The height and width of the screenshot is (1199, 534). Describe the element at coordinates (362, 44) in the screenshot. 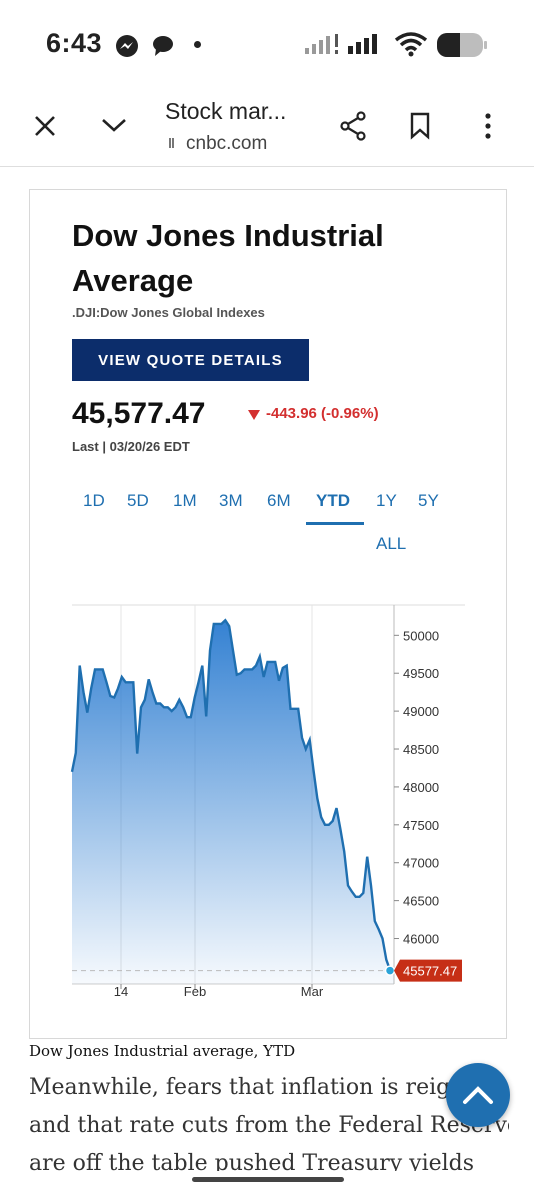

I see `signal-icon` at that location.